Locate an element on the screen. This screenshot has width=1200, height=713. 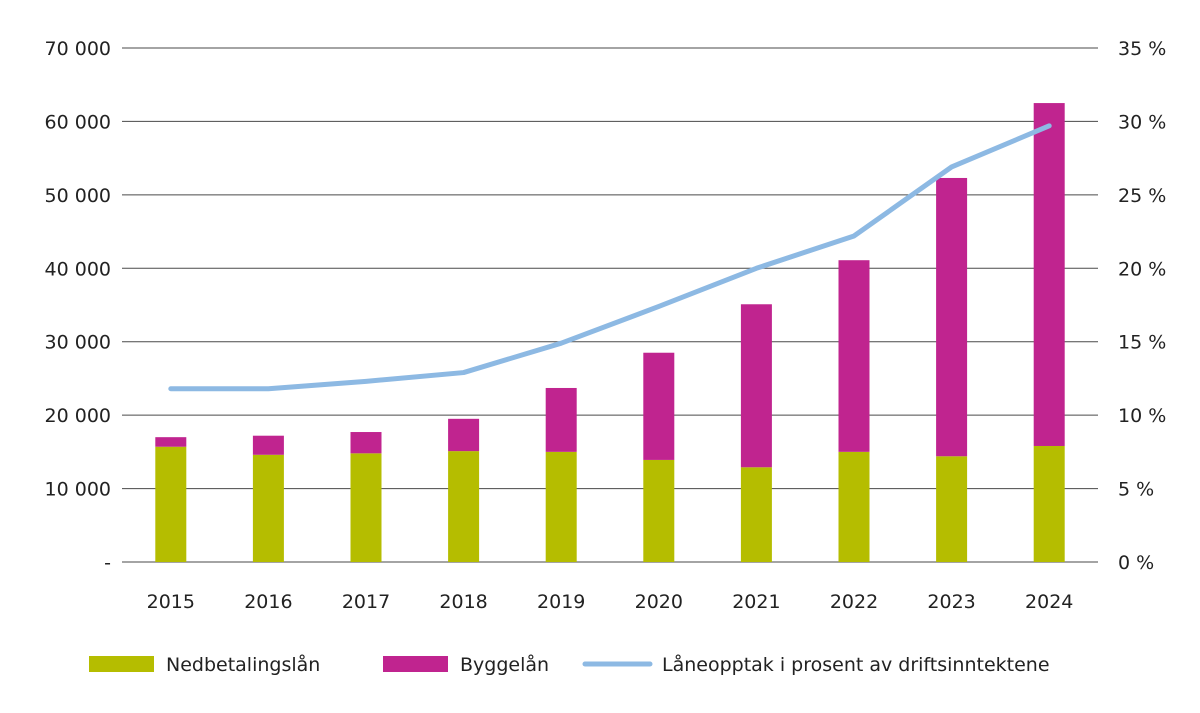
y2-tick-label: 25 % is located at coordinates (1142, 196).